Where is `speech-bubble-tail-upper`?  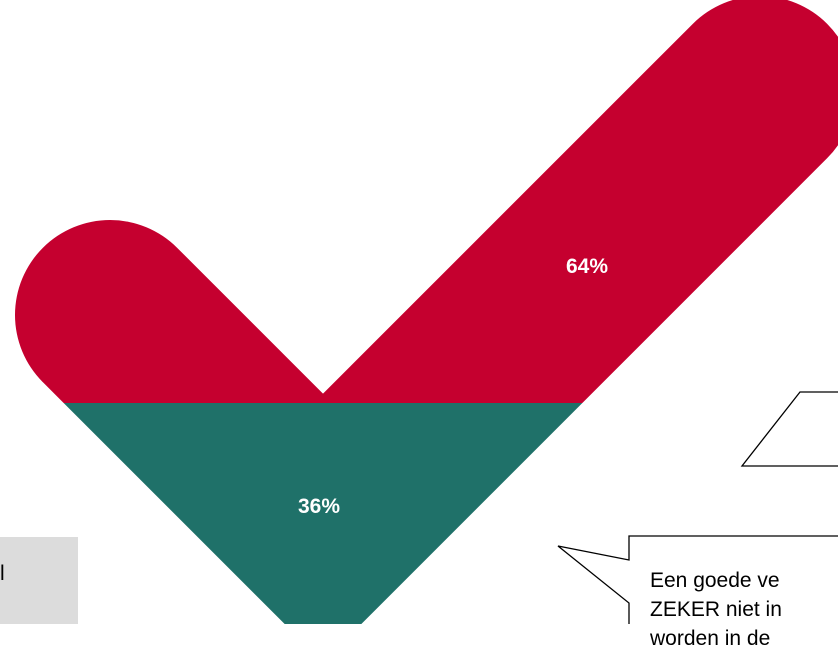
speech-bubble-tail-upper is located at coordinates (789, 429).